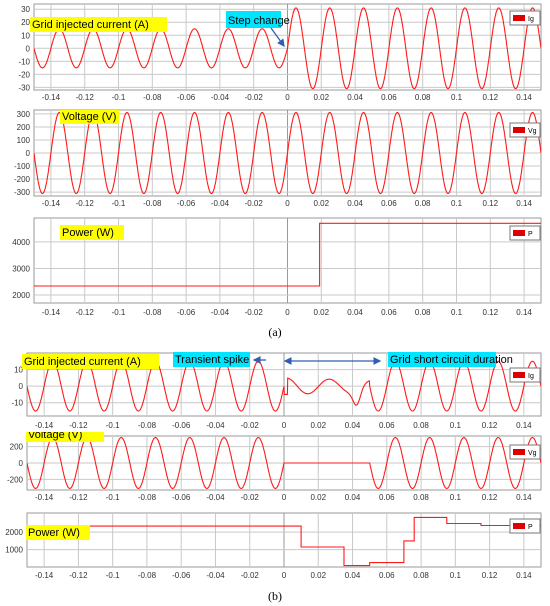 The width and height of the screenshot is (550, 606). I want to click on caption-a: (a), so click(275, 332).